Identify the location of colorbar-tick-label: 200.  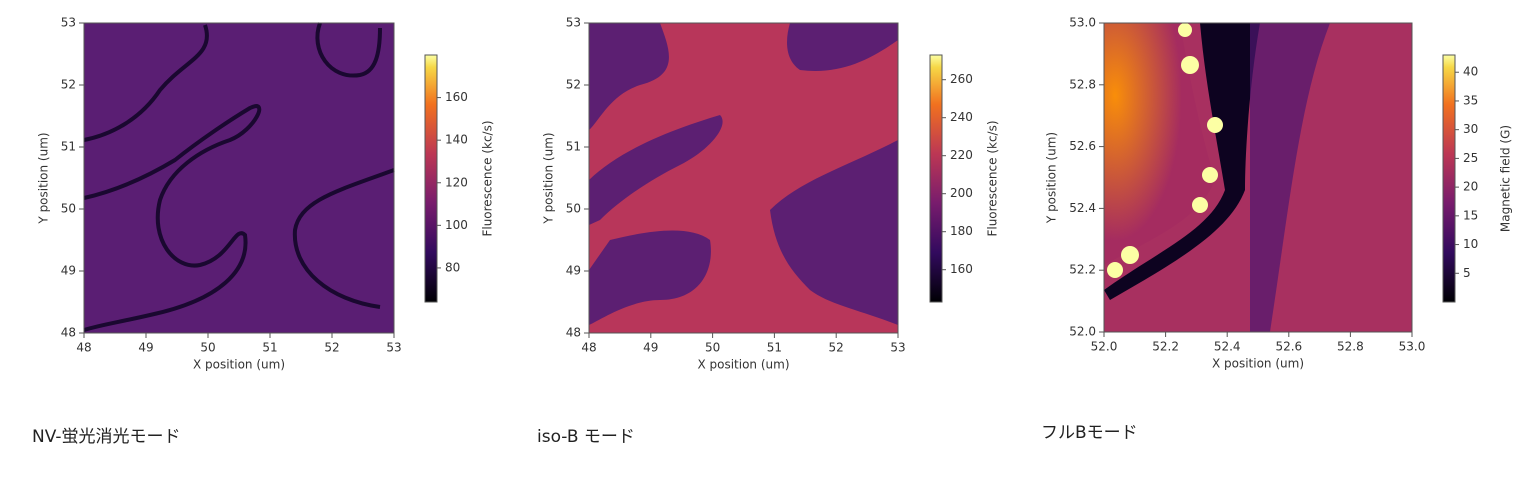
(961, 193).